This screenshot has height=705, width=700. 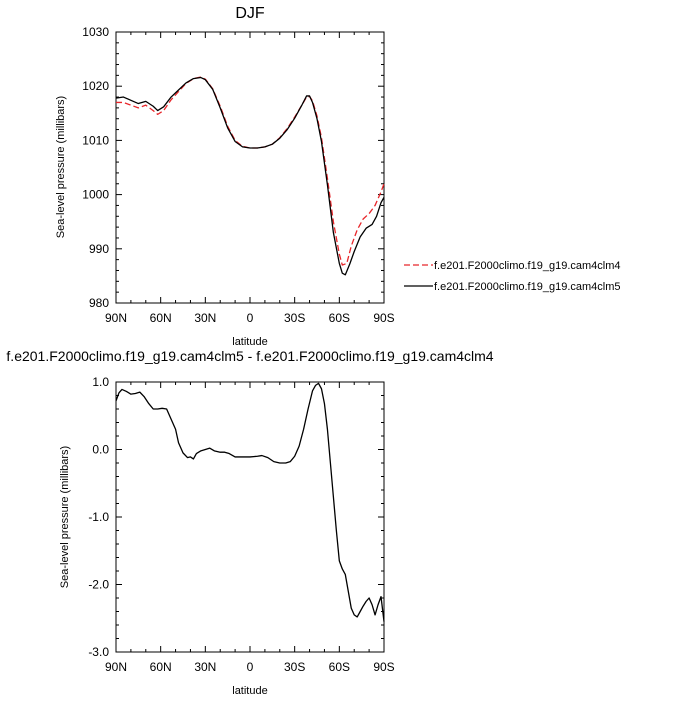 I want to click on bottom-x-tick-label: 60S, so click(x=339, y=667).